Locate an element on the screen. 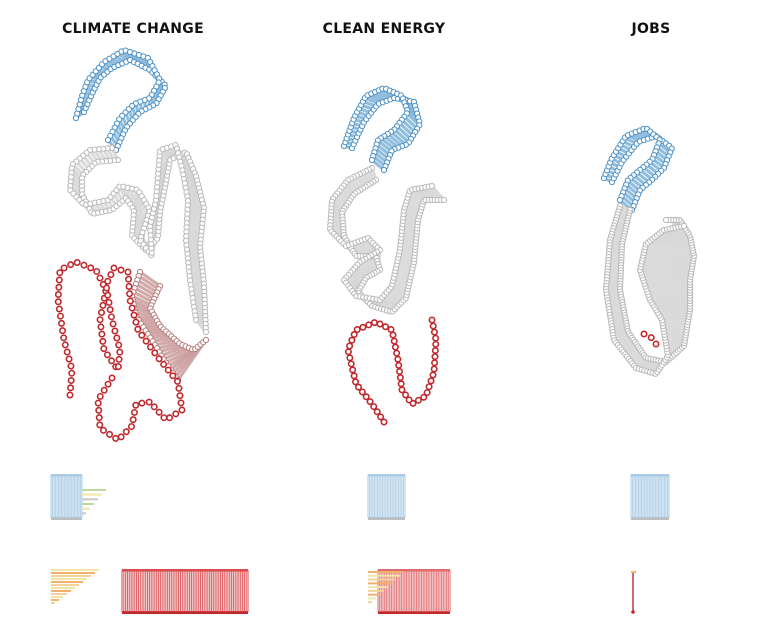 The image size is (768, 641). energy-gray-link is located at coordinates (396, 293).